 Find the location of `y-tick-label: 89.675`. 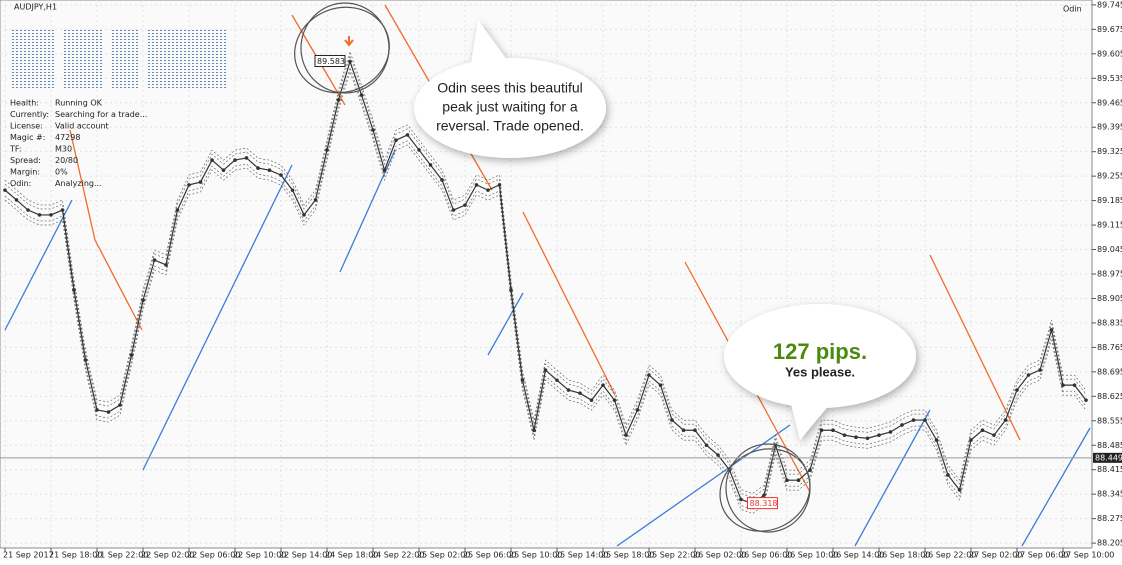

y-tick-label: 89.675 is located at coordinates (1109, 29).